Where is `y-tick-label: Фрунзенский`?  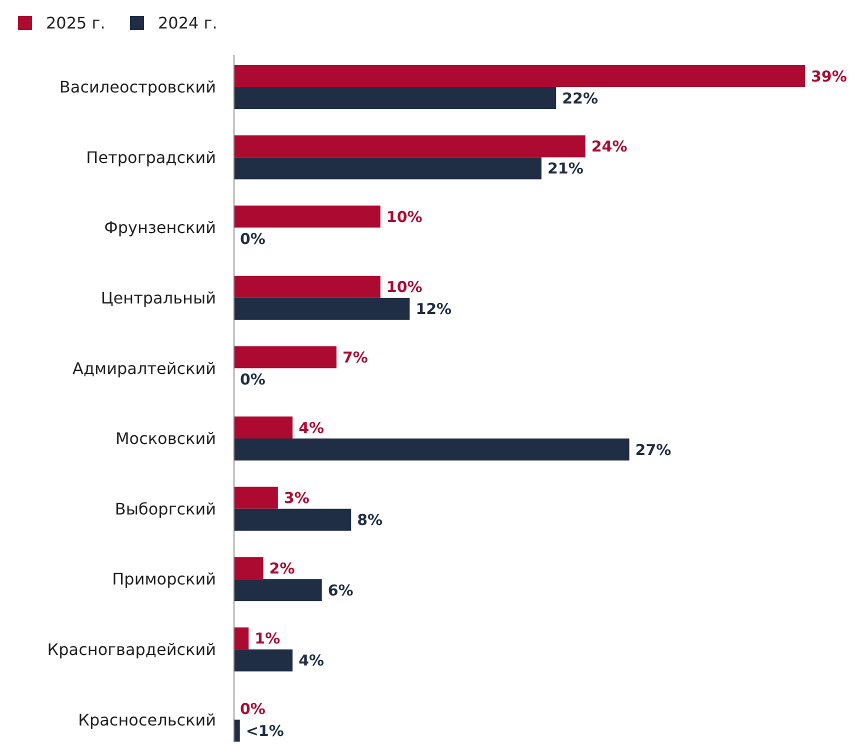 y-tick-label: Фрунзенский is located at coordinates (160, 228).